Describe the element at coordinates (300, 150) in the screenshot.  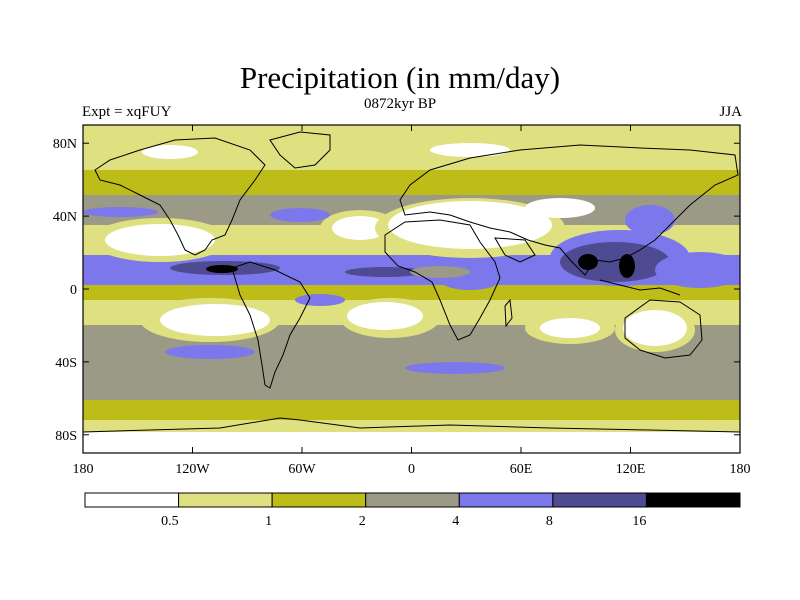
I see `greenland-outline` at that location.